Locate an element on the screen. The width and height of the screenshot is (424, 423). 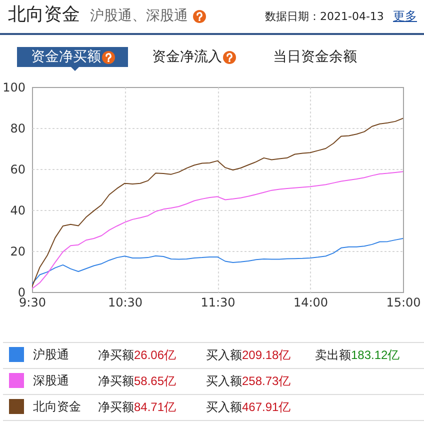
x-tick-label: 14:00 is located at coordinates (310, 303).